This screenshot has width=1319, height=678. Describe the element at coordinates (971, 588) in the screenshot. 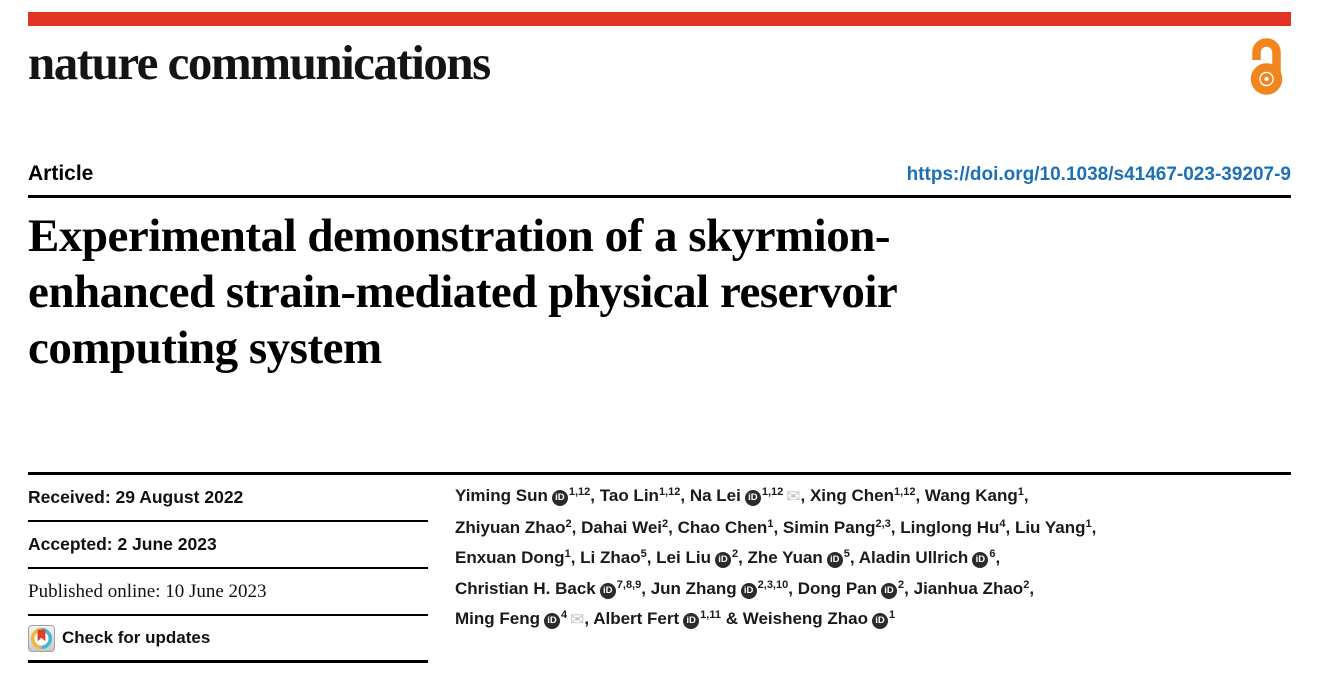

I see `author-name: Jianhua Zhao2` at that location.